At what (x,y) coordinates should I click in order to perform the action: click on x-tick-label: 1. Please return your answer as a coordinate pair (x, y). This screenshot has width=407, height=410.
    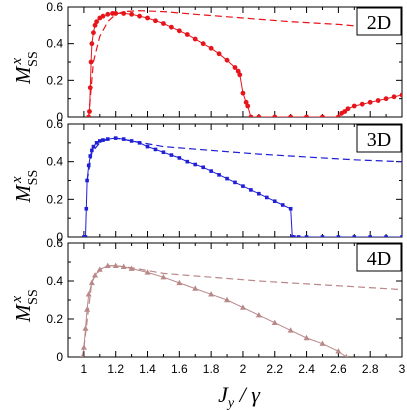
    Looking at the image, I should click on (84, 369).